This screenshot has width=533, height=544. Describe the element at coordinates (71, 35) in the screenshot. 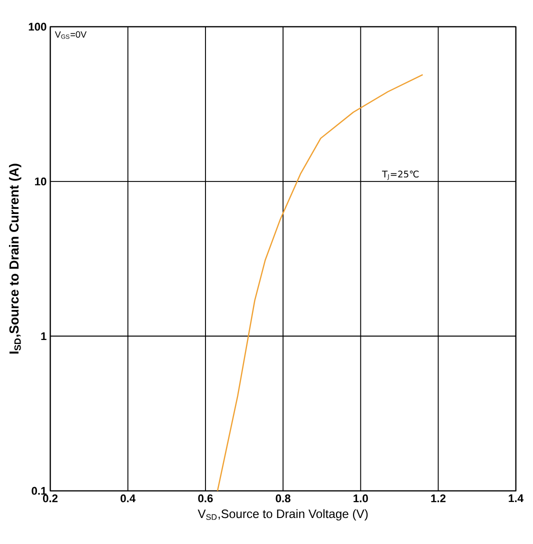

I see `annotation: V$_{GS}$=0V` at that location.